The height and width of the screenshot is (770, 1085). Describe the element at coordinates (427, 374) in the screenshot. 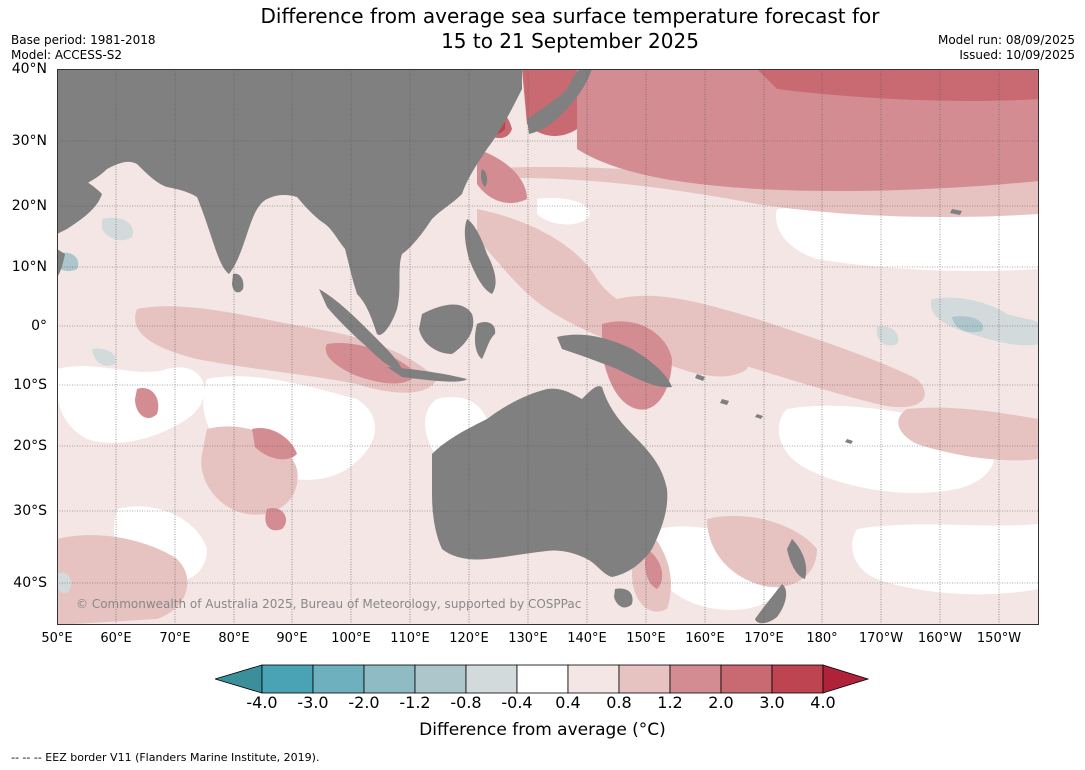

I see `land-java` at that location.